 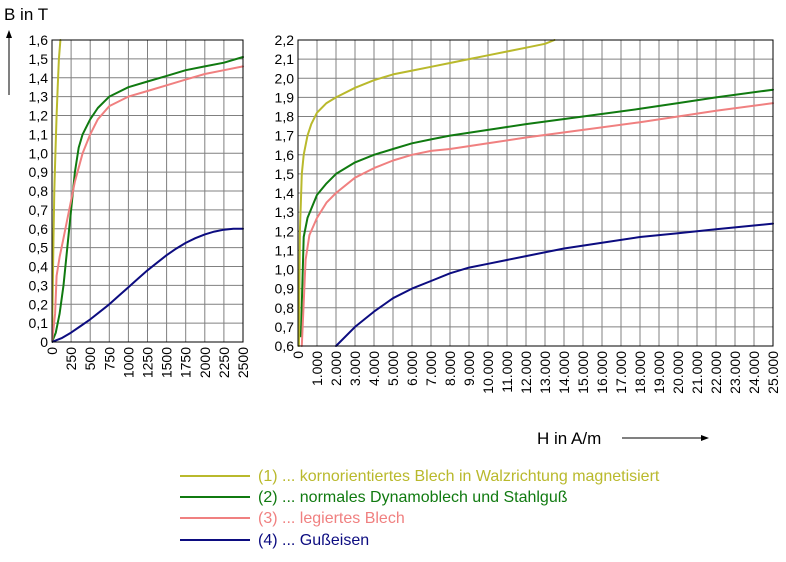 What do you see at coordinates (128, 362) in the screenshot?
I see `x-tick-label: 1000` at bounding box center [128, 362].